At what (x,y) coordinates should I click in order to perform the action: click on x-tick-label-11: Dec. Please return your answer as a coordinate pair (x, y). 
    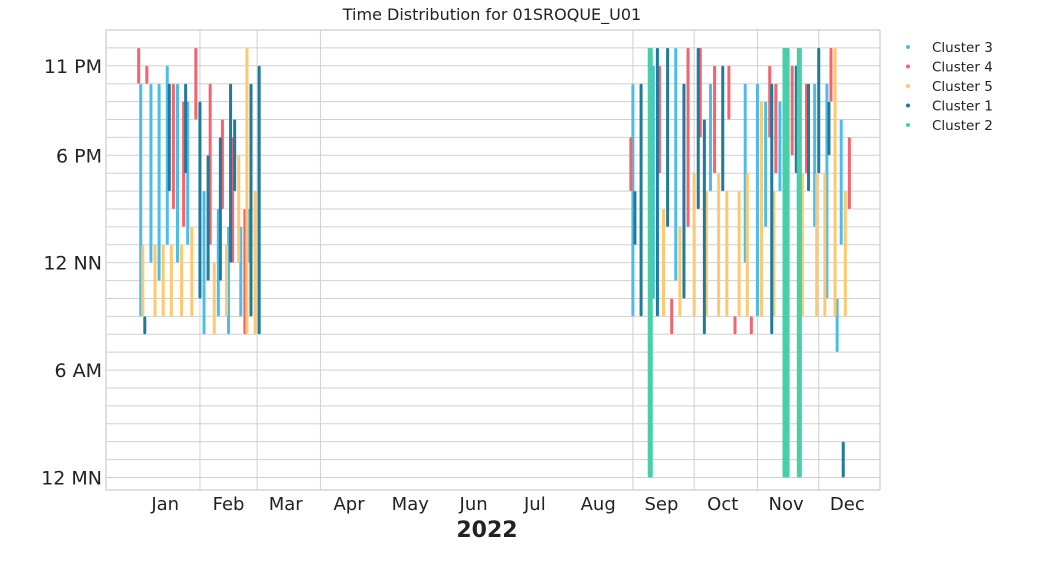
    Looking at the image, I should click on (847, 504).